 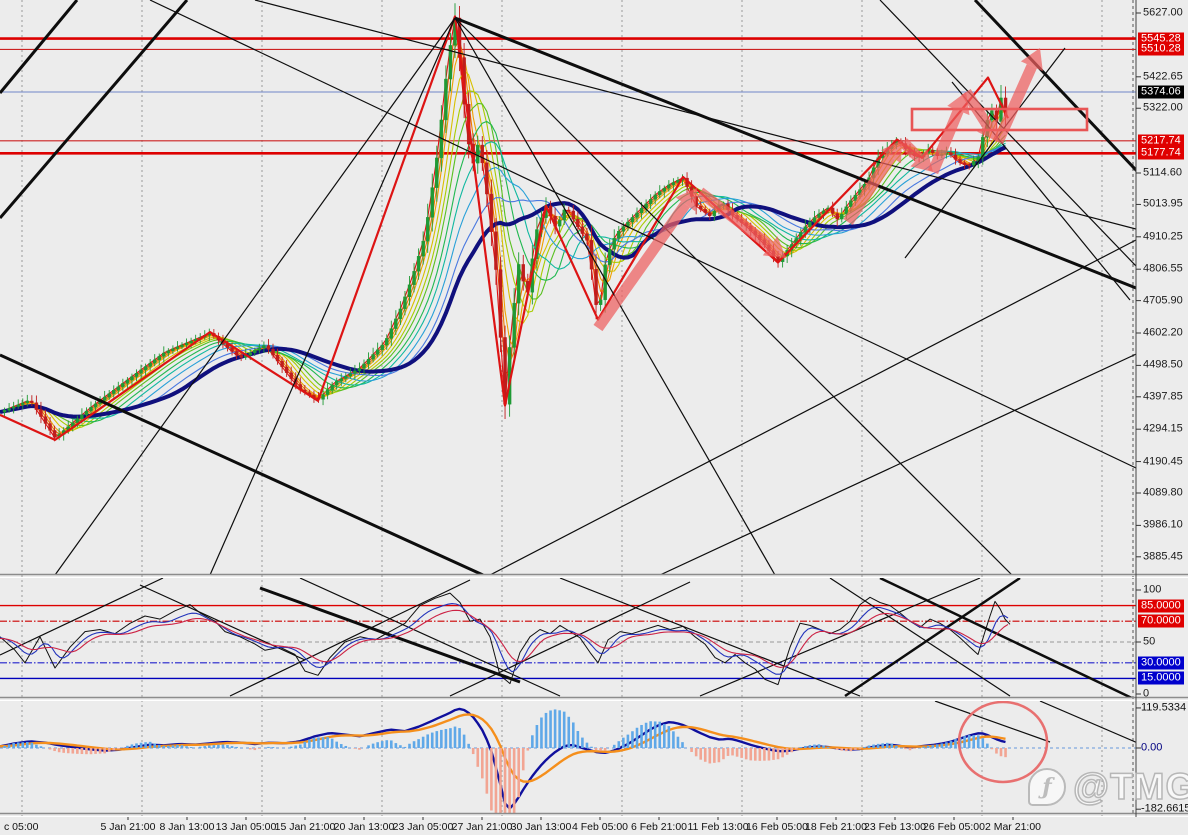 What do you see at coordinates (1163, 461) in the screenshot?
I see `price-tick-label: 4190.45` at bounding box center [1163, 461].